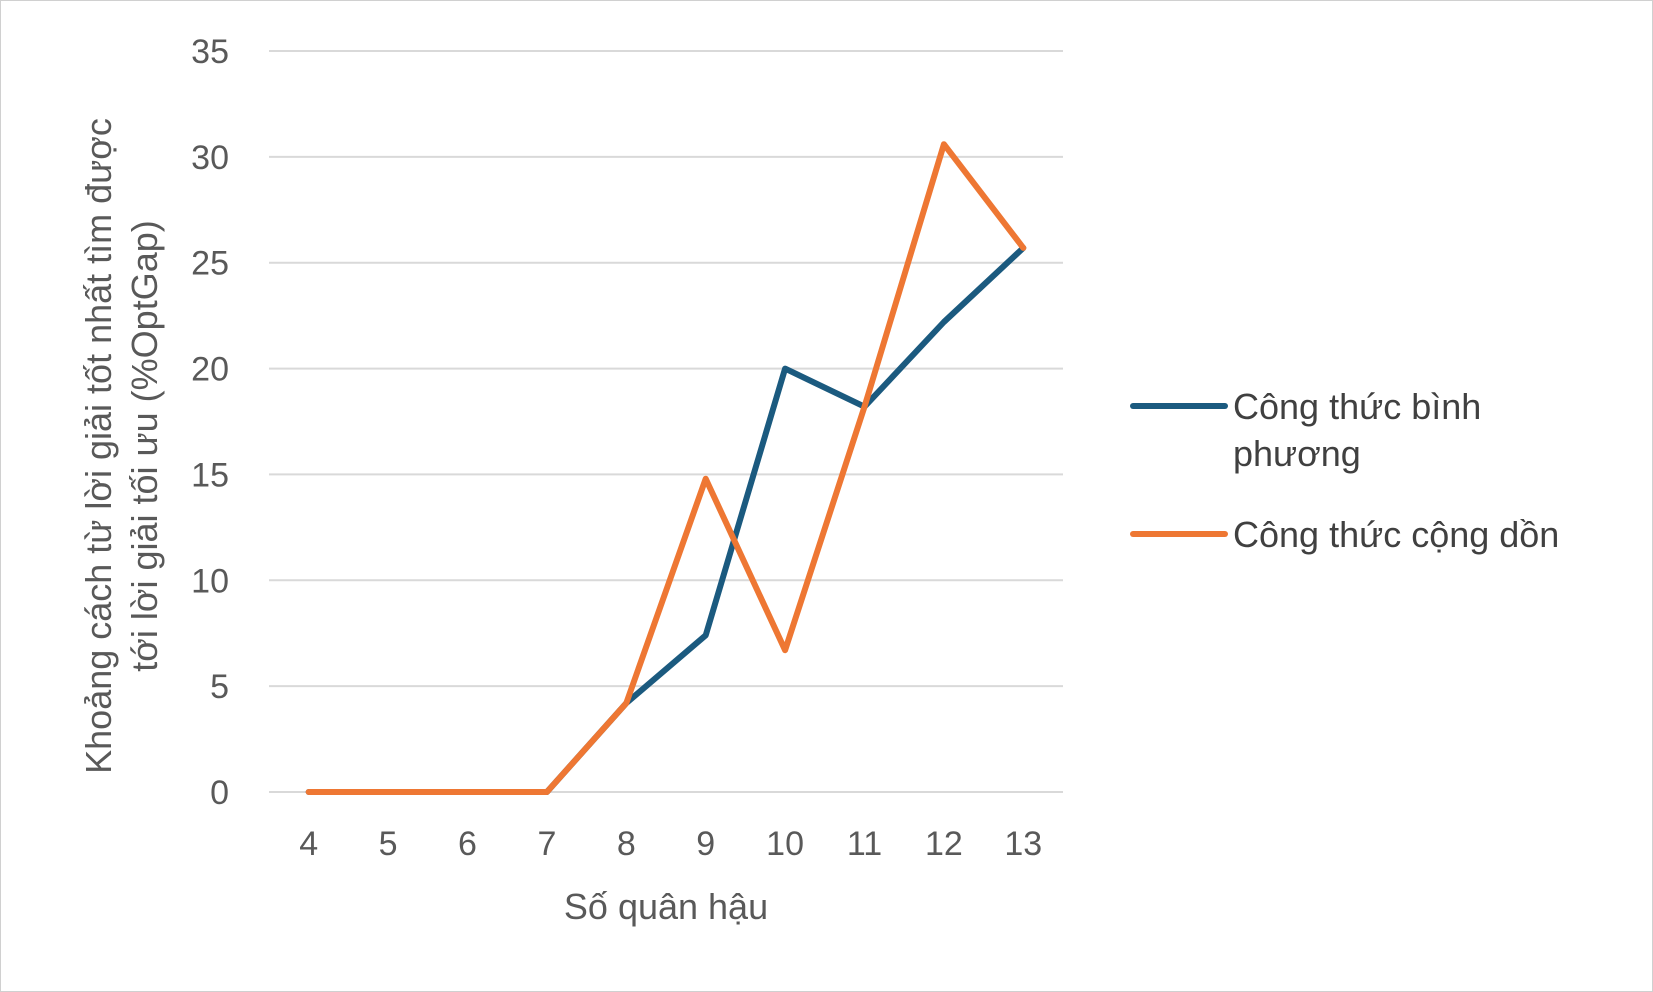 This screenshot has width=1653, height=992. Describe the element at coordinates (210, 264) in the screenshot. I see `y-tick-label-25: 25` at that location.